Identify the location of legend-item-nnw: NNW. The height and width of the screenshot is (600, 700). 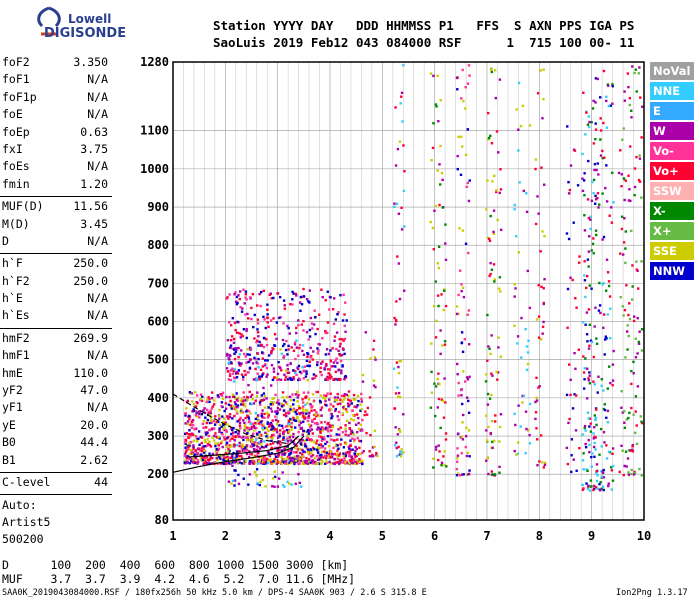
(672, 271).